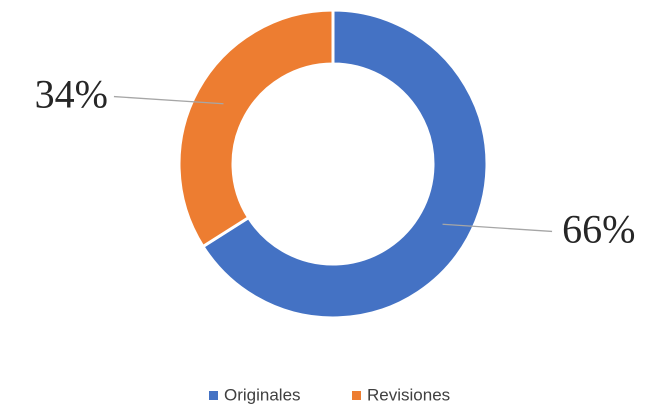  I want to click on data-label: 66%, so click(598, 229).